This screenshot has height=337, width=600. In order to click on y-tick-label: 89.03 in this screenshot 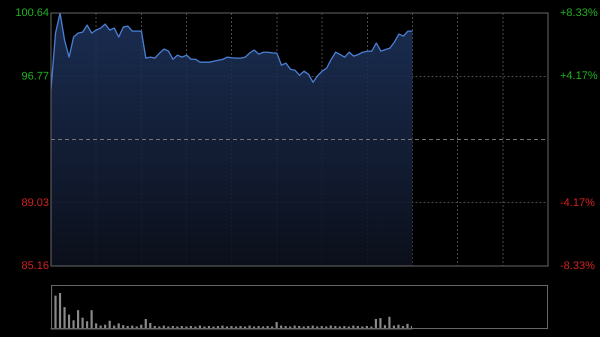, I will do `click(35, 202)`.